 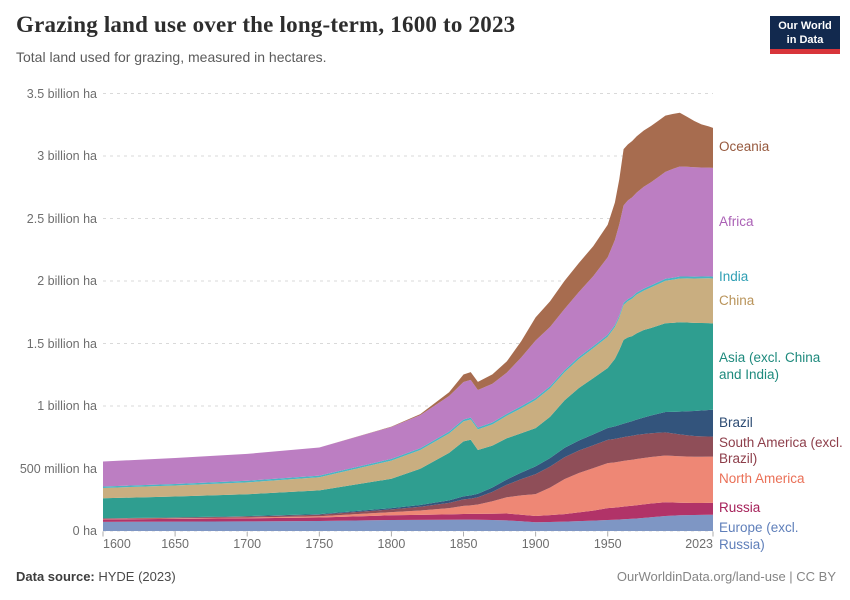 I want to click on x-axis-label: 2023, so click(x=699, y=544).